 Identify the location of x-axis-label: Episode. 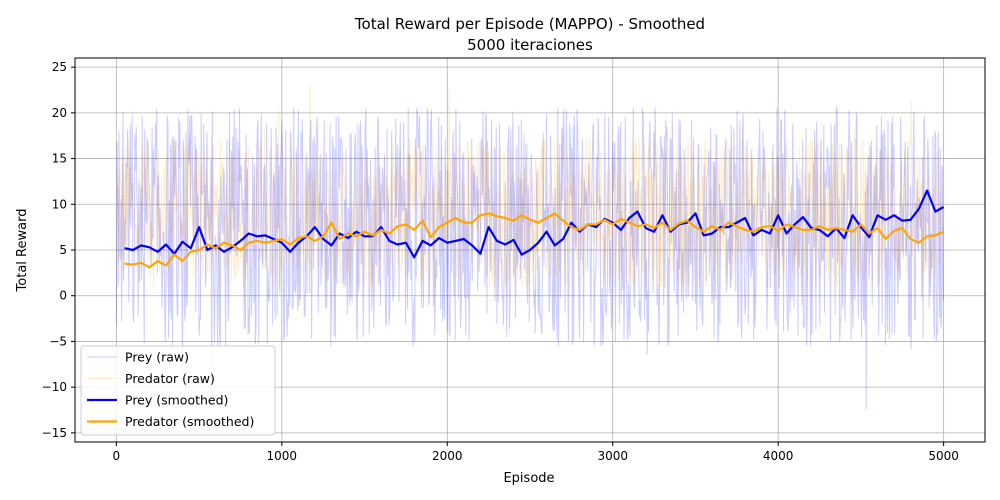
(528, 478).